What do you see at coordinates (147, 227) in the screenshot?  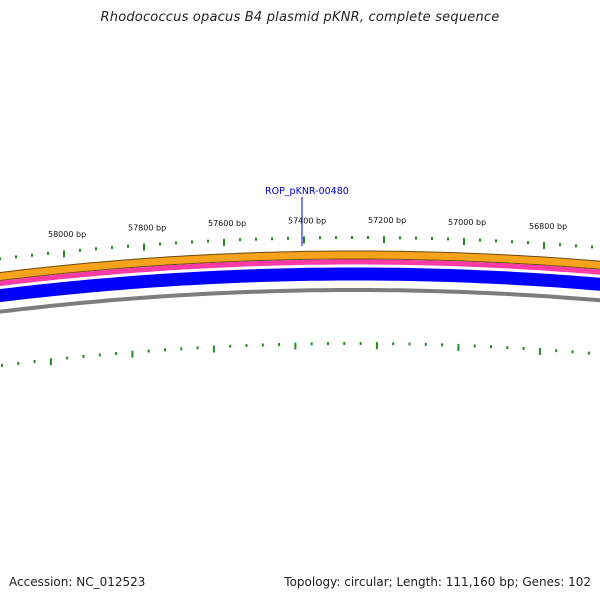 I see `tick-label: 57800 bp` at bounding box center [147, 227].